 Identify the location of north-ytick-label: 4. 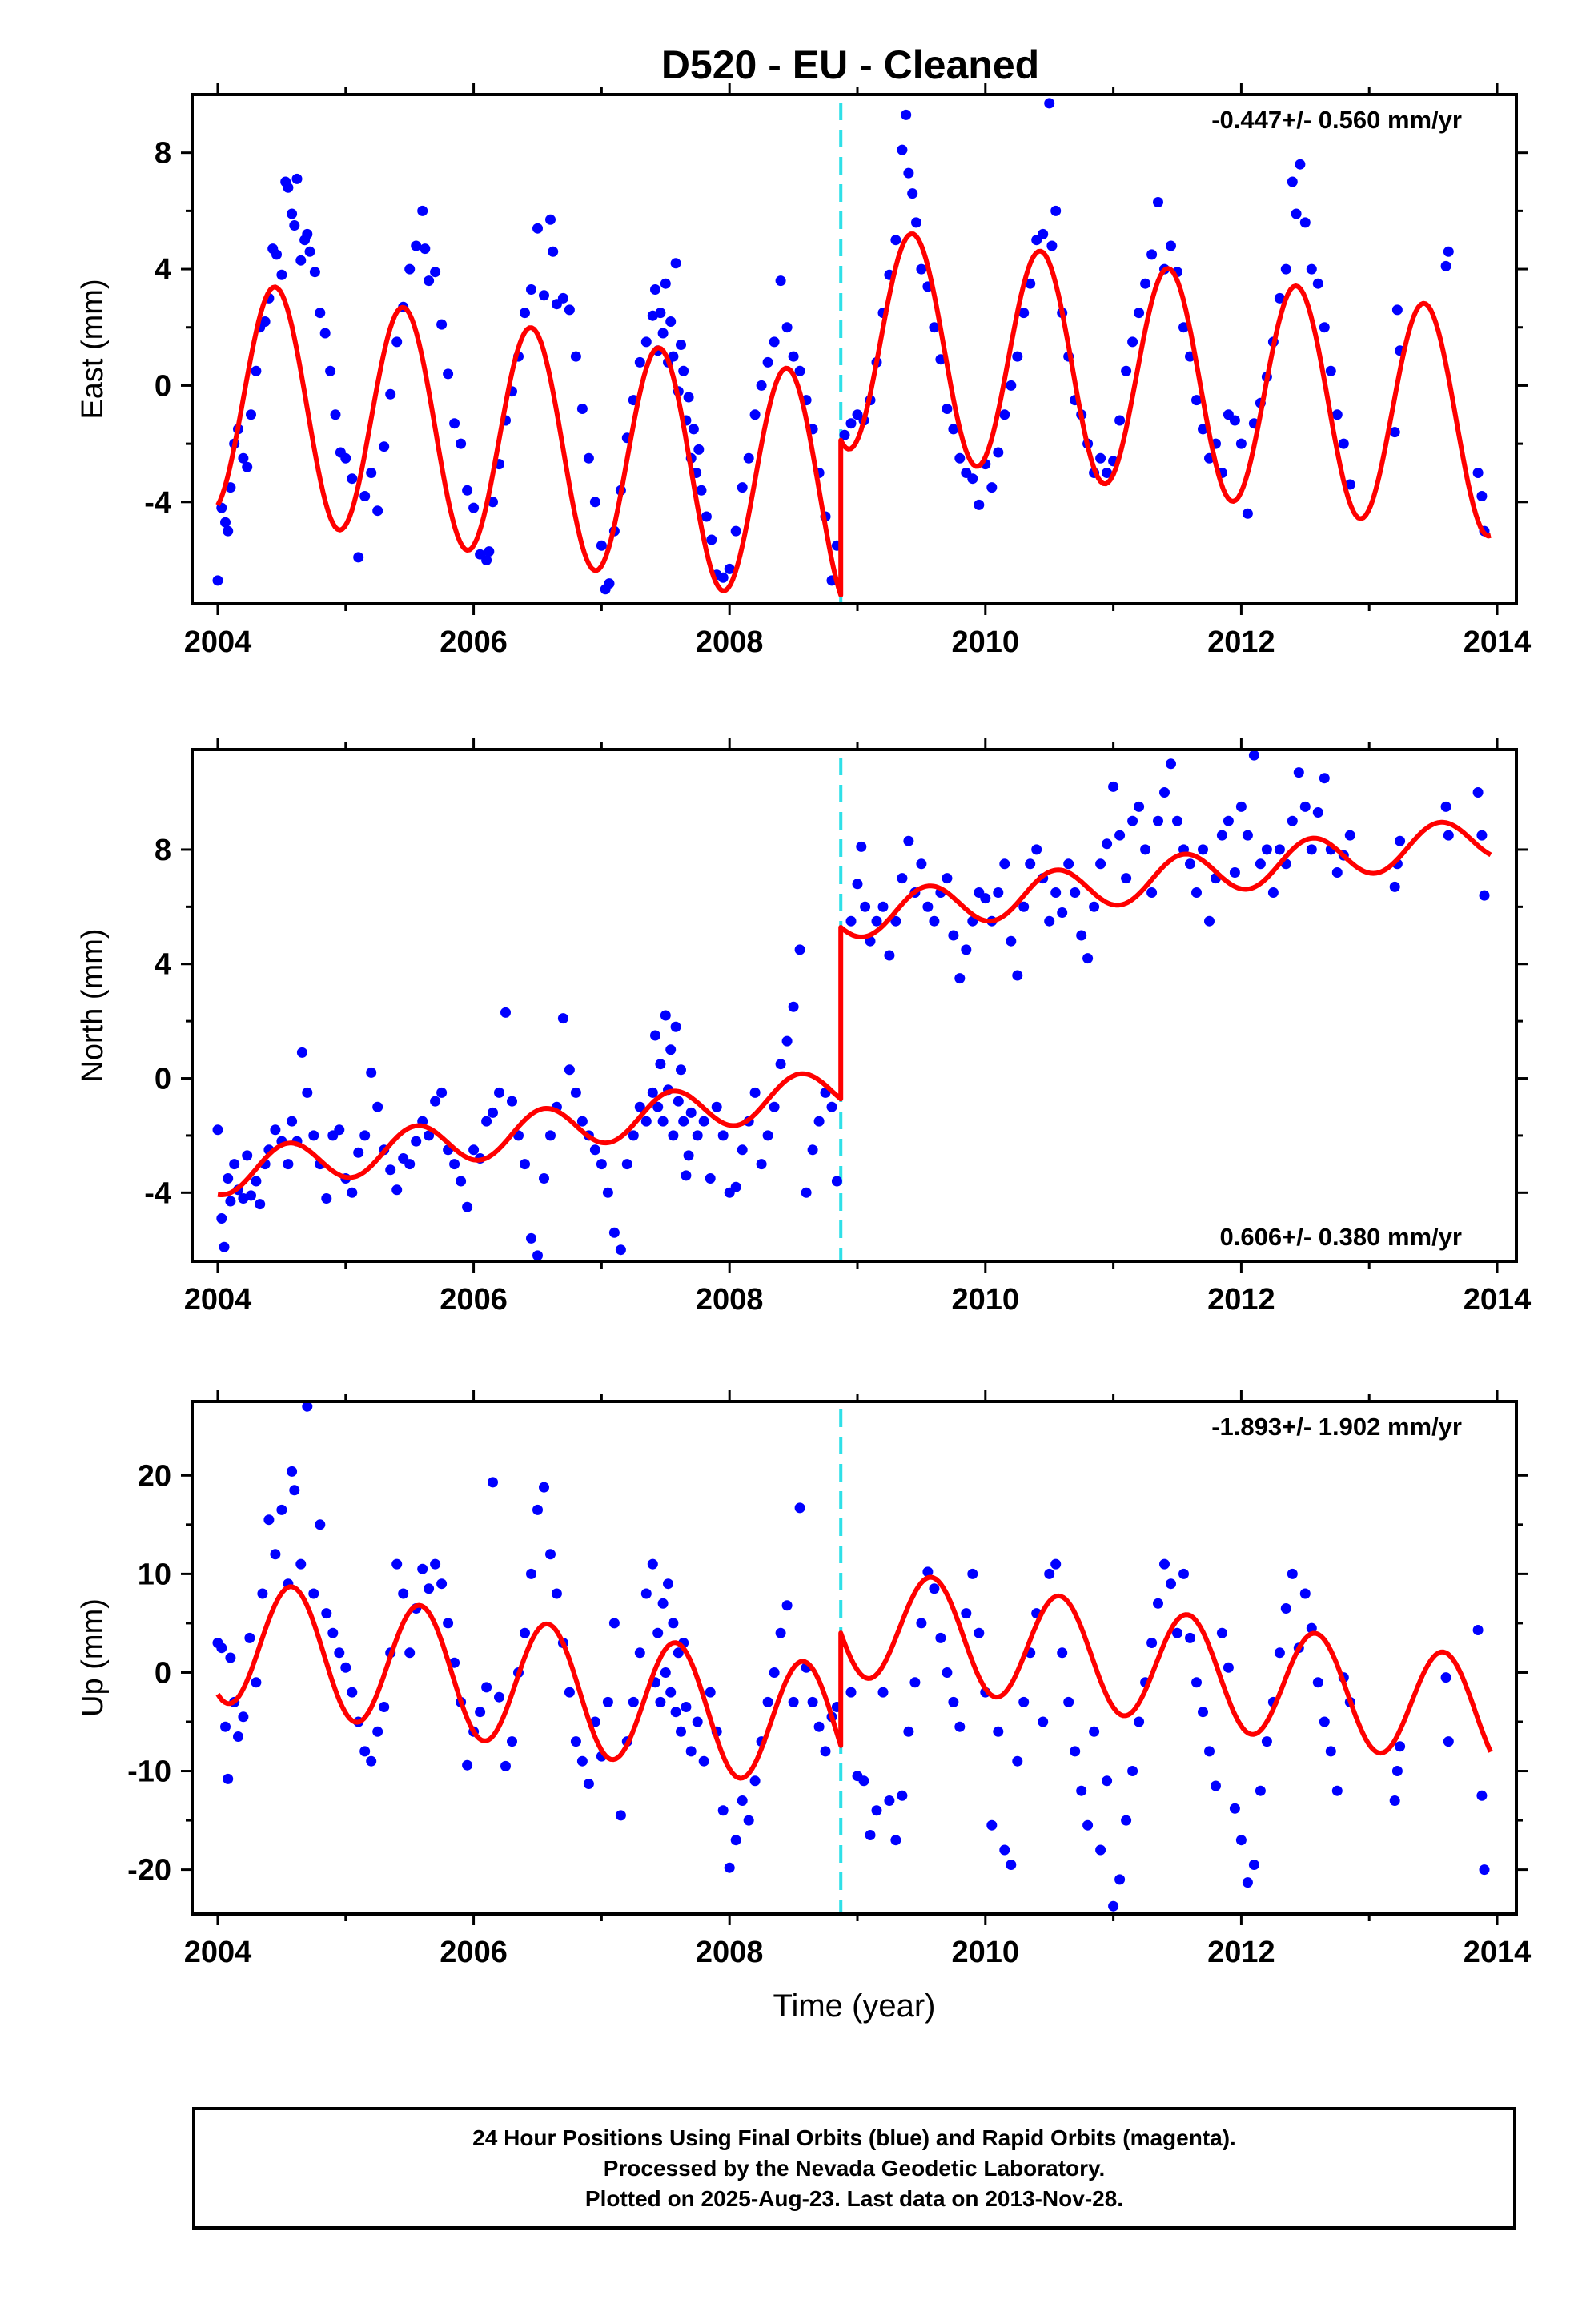
(163, 965).